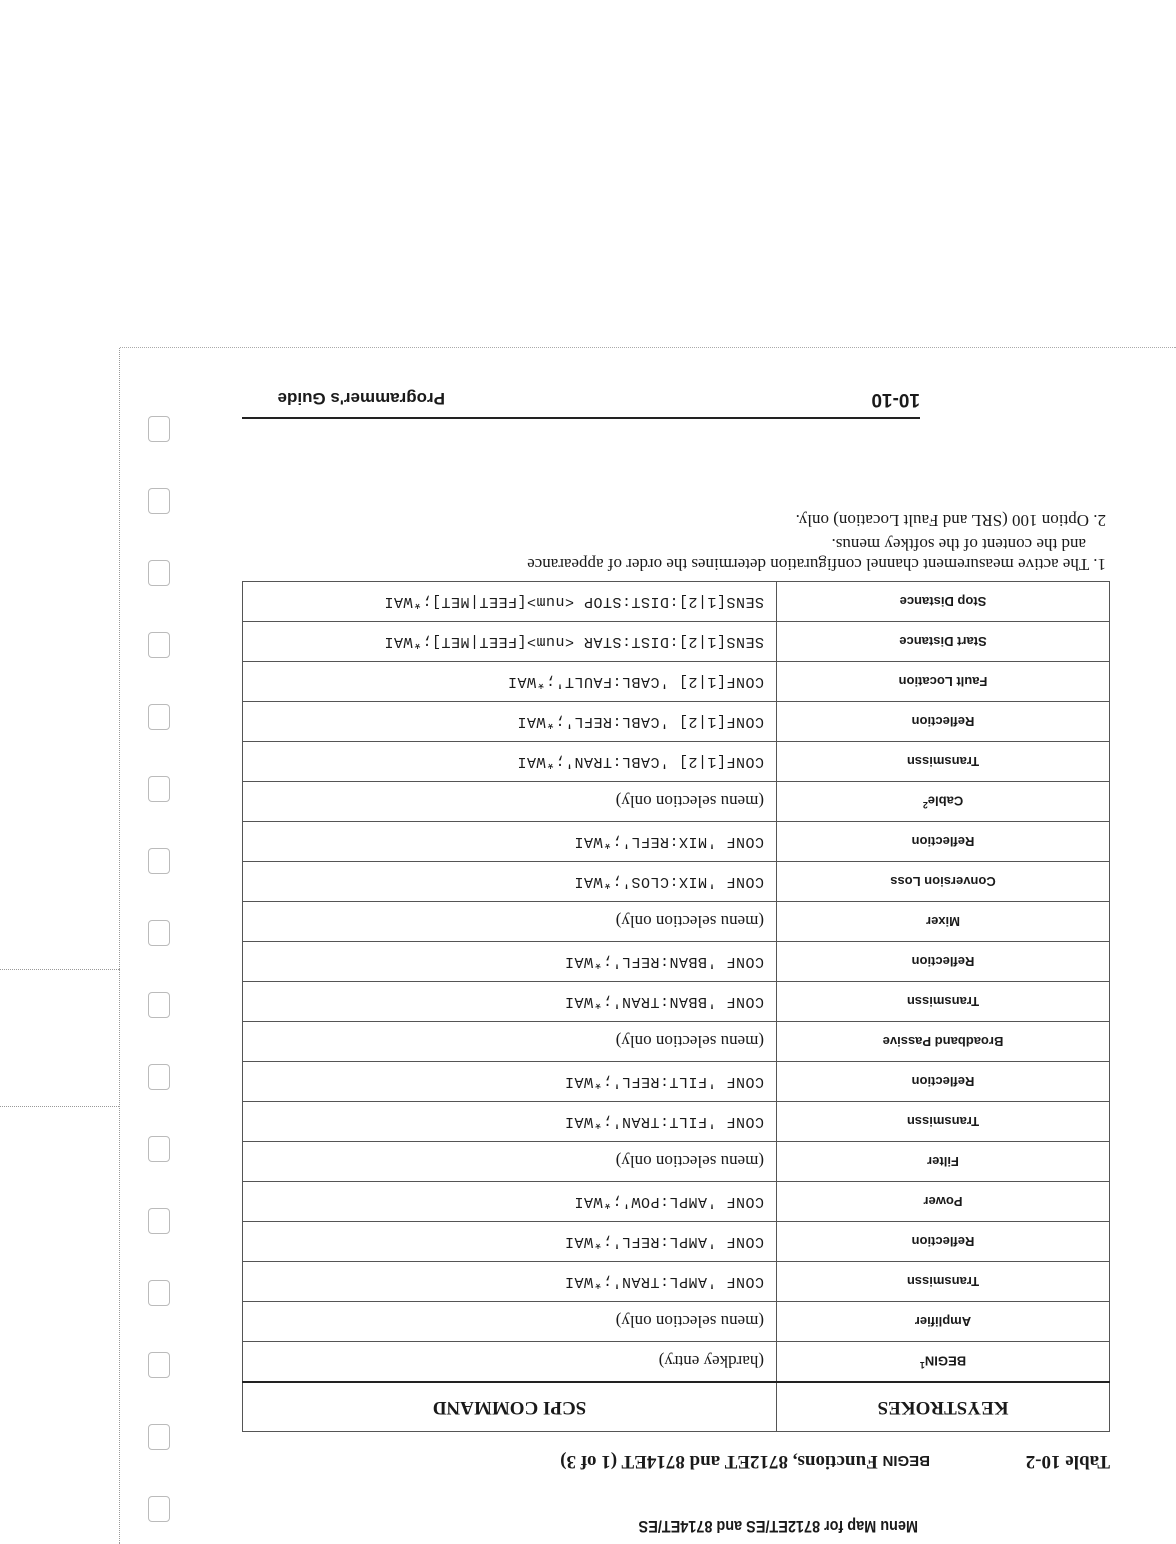 The width and height of the screenshot is (1176, 1544). I want to click on table-row: Transmissn CONF 'BBAN:TRAN';*WAI, so click(676, 1001).